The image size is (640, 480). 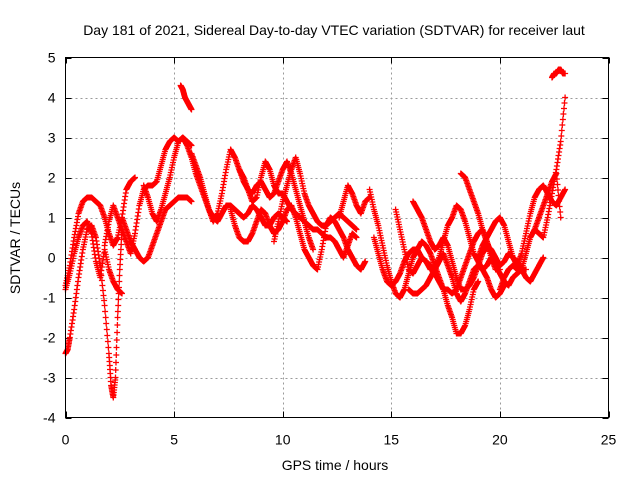 I want to click on y-tick-label: 5, so click(x=52, y=58).